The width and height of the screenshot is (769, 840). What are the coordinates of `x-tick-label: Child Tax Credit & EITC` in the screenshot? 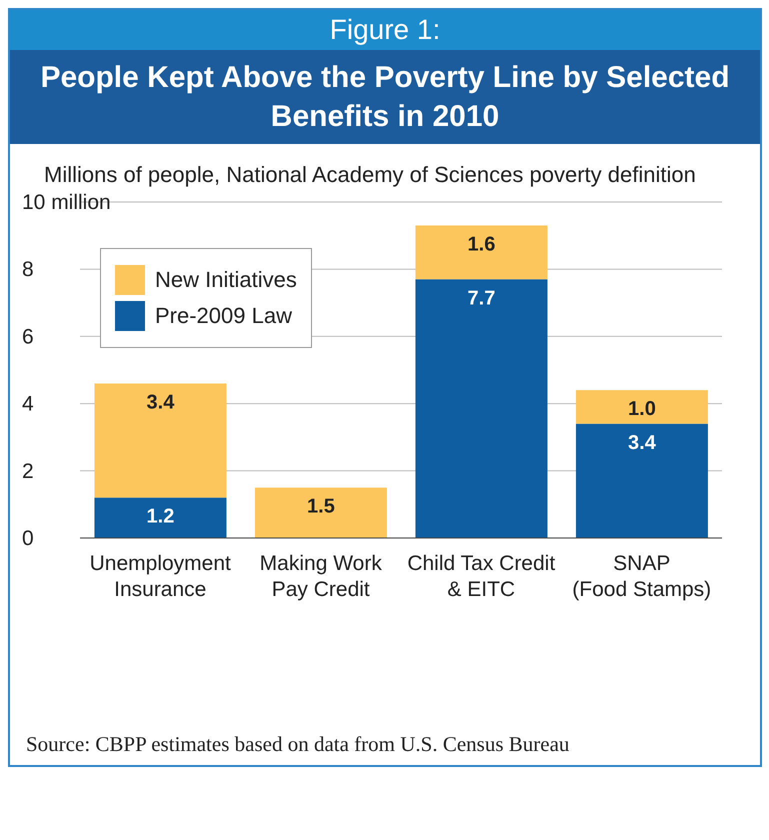 It's located at (481, 576).